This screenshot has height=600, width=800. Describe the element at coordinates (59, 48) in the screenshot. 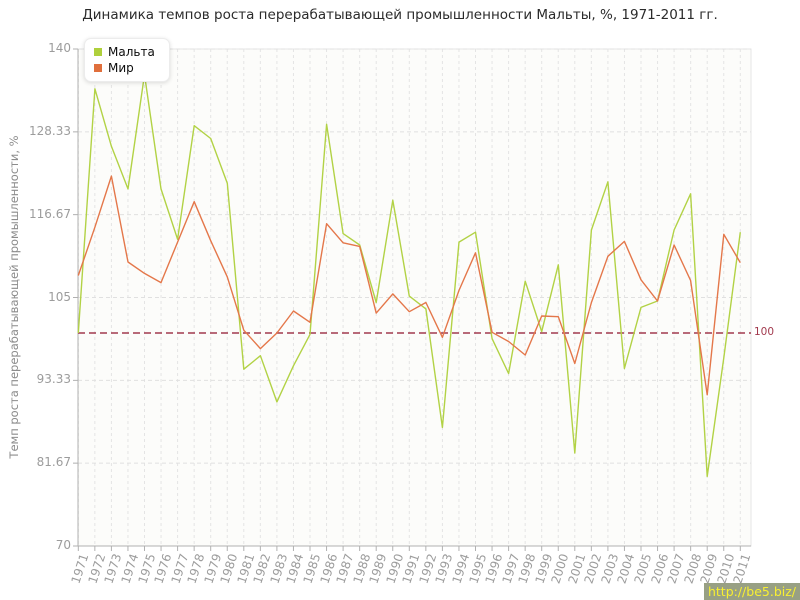

I see `y-tick-label: 140` at that location.